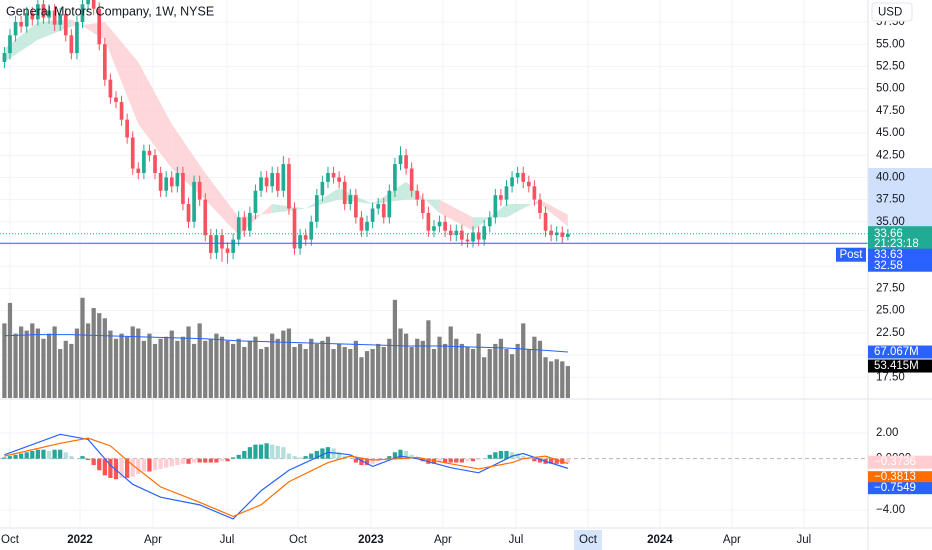 The width and height of the screenshot is (932, 550). Describe the element at coordinates (888, 255) in the screenshot. I see `post-price: 33.63` at that location.